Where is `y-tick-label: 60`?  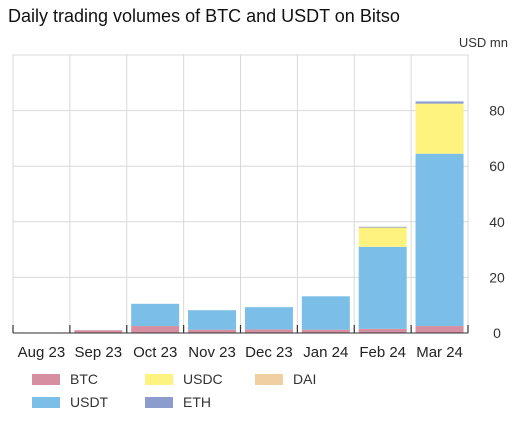
y-tick-label: 60 is located at coordinates (497, 166).